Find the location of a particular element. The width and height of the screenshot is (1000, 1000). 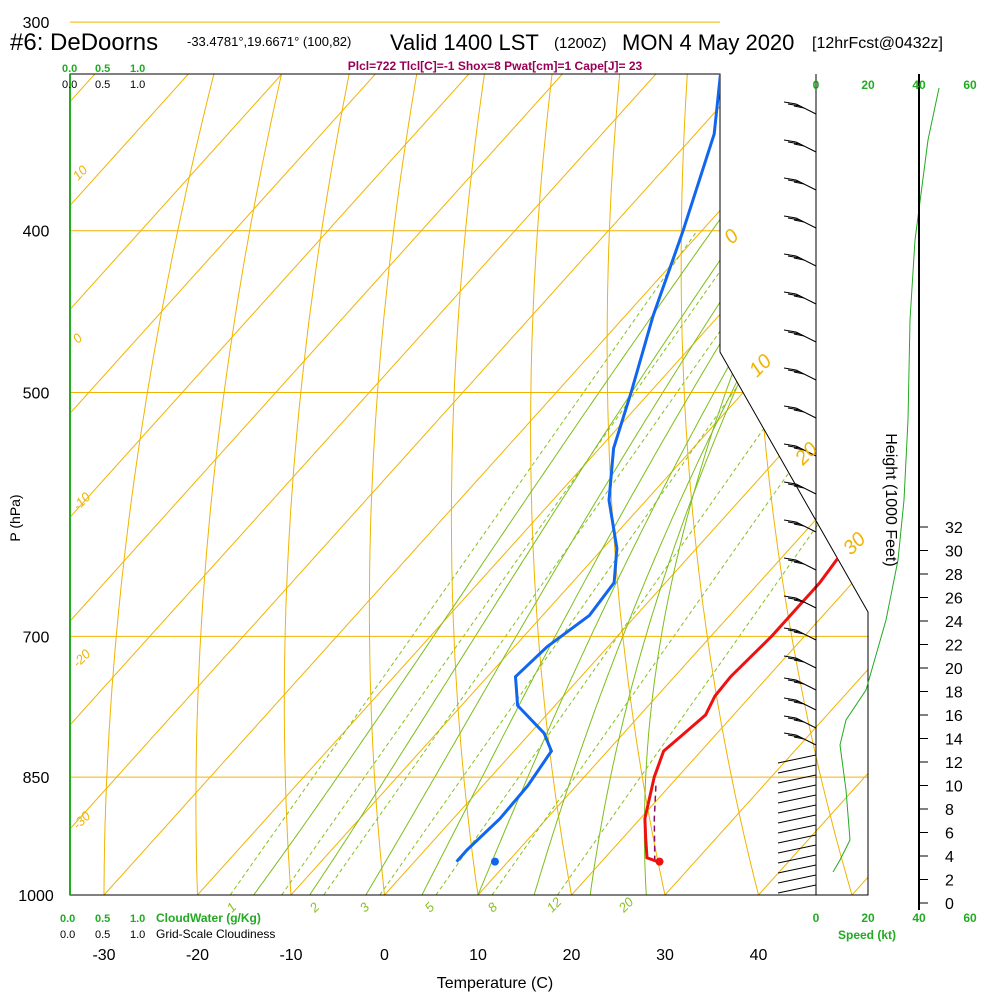

height-tick-label: 24 is located at coordinates (954, 622).